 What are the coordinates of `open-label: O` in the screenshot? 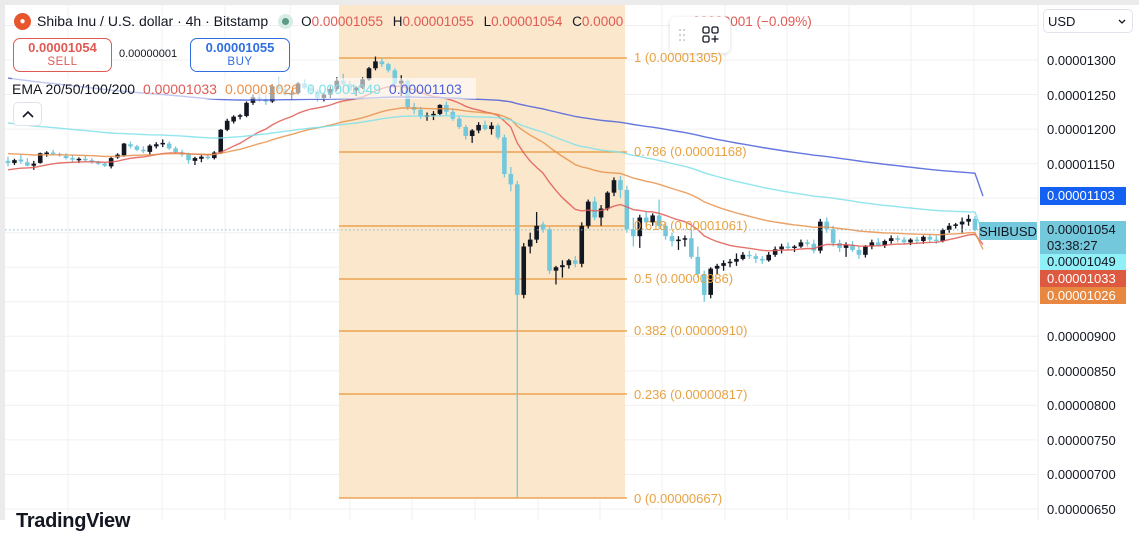 It's located at (306, 21).